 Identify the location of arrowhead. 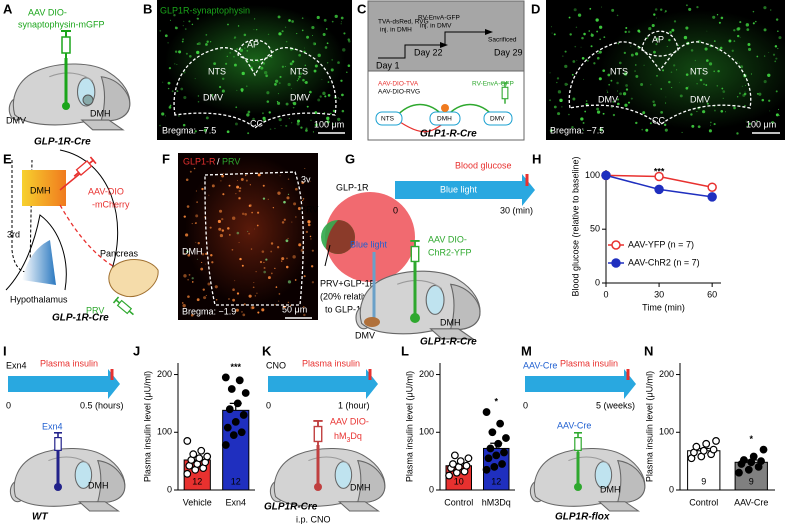
(489, 32).